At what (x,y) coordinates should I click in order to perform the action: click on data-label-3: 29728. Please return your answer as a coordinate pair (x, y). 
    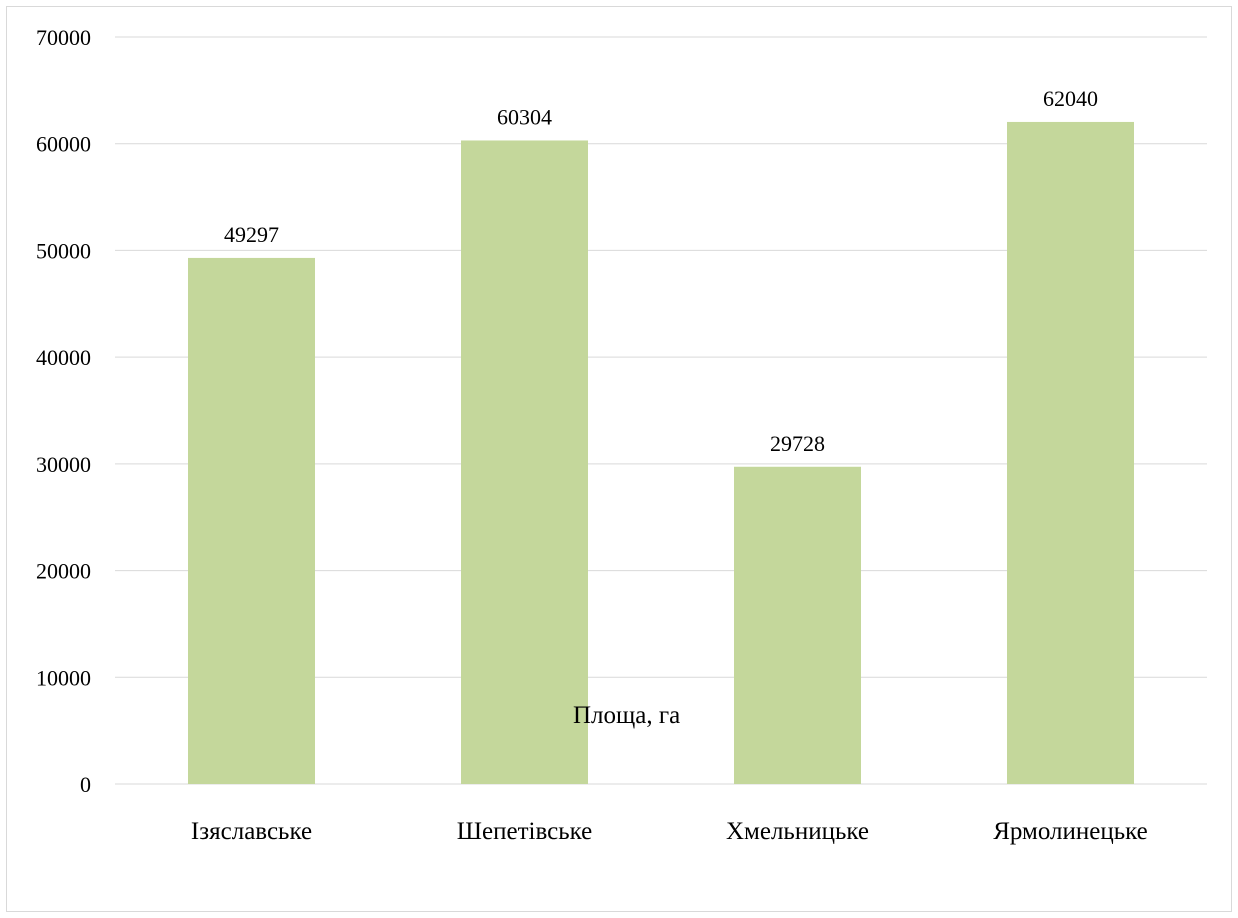
    Looking at the image, I should click on (797, 443).